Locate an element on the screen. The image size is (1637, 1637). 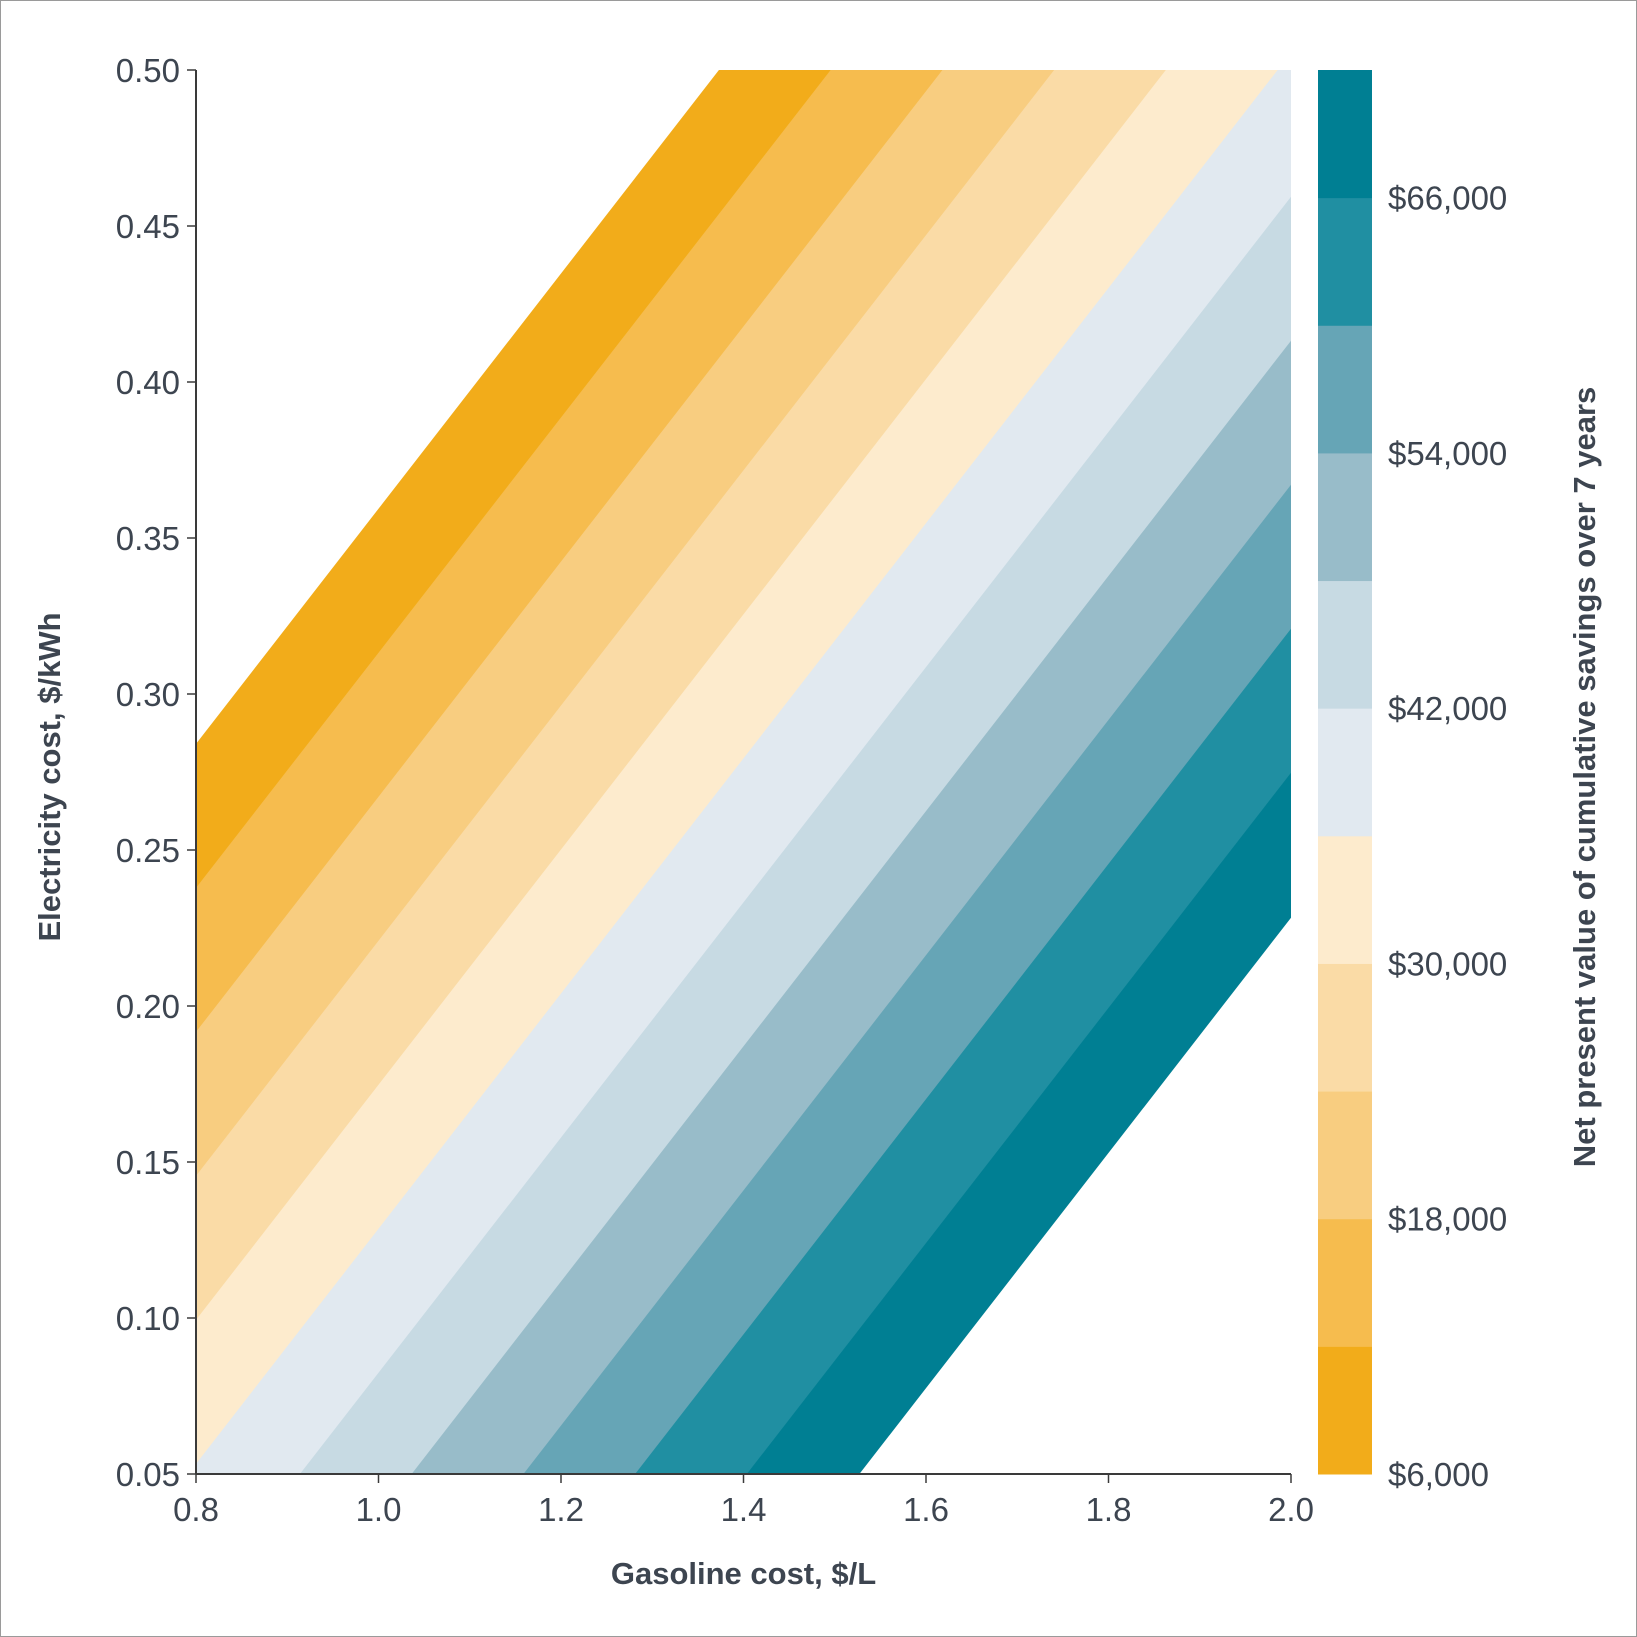
y-tick-label: 0.45 is located at coordinates (148, 226).